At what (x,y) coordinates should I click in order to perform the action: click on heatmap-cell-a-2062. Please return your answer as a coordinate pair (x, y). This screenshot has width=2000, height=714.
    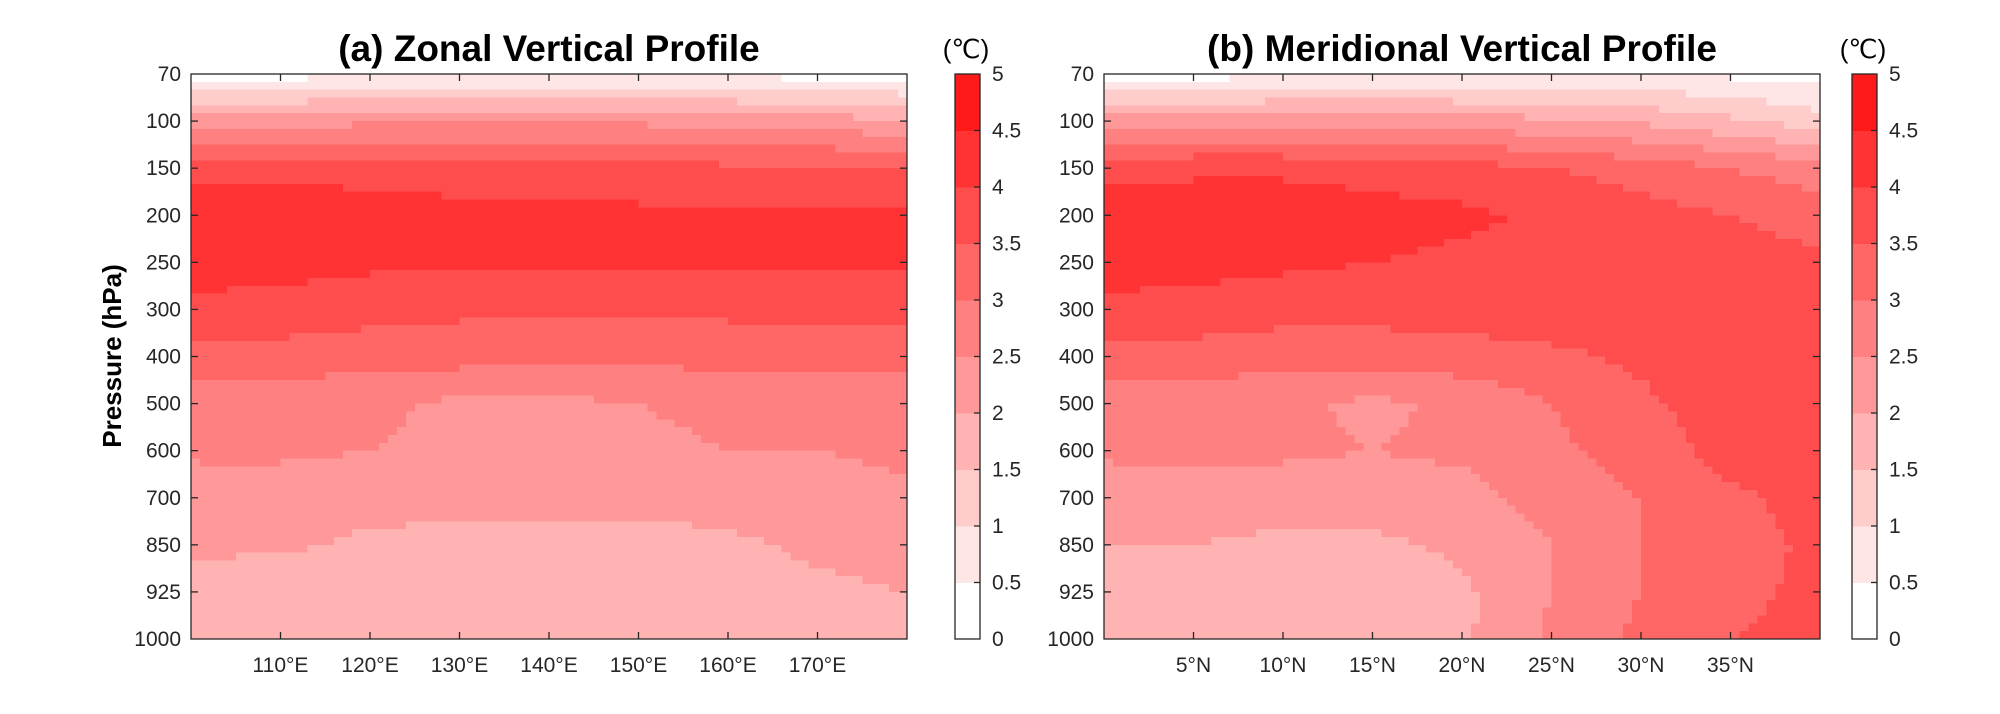
    Looking at the image, I should click on (750, 274).